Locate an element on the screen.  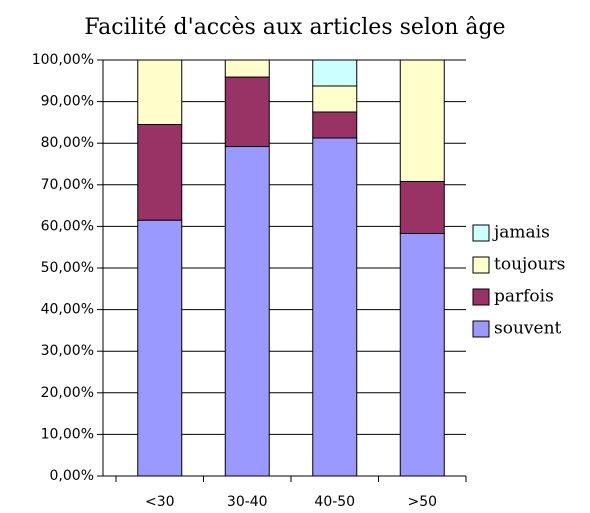
y-tick-label: 70,00% is located at coordinates (67, 185).